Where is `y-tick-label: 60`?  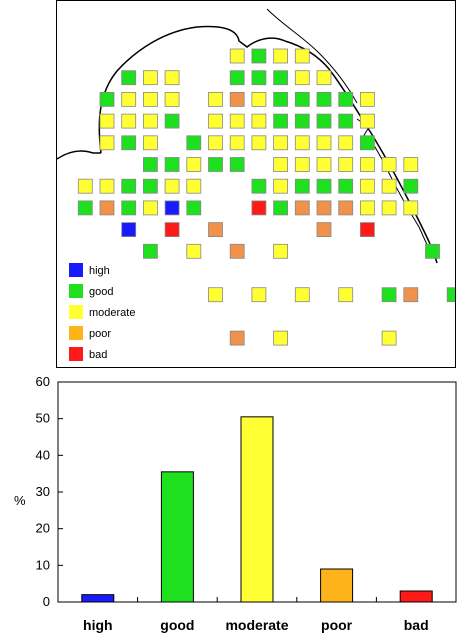 y-tick-label: 60 is located at coordinates (43, 381).